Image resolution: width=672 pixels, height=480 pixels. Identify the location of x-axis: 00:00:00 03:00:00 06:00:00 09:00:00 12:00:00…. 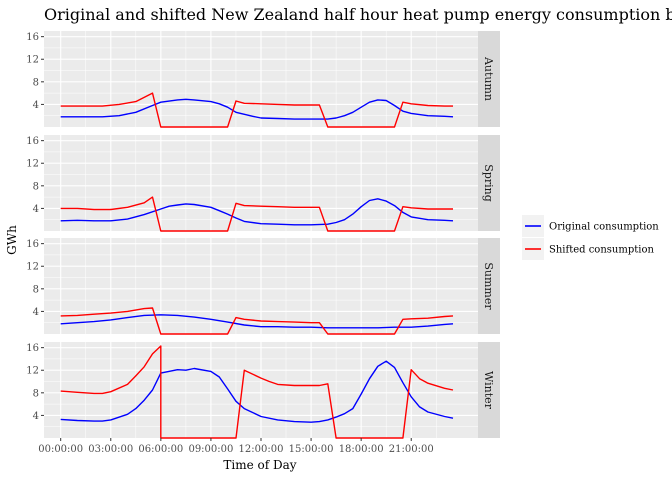
(236, 446).